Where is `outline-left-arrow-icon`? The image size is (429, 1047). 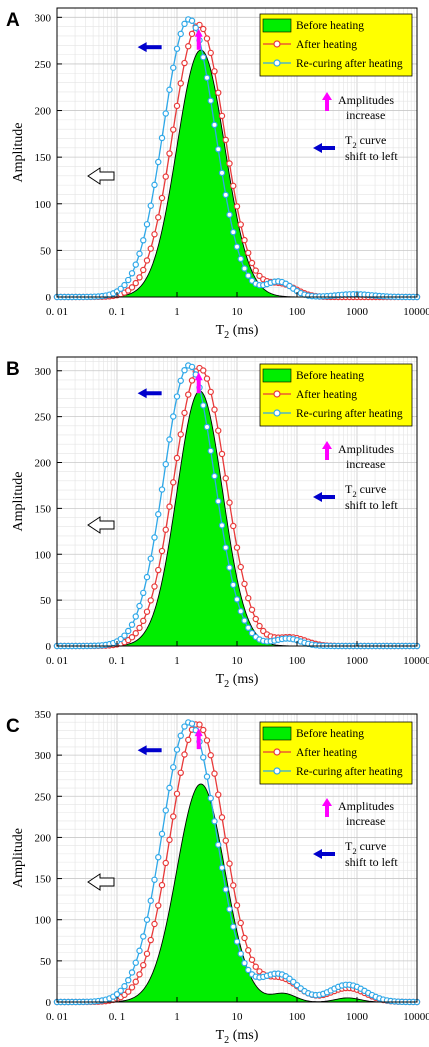 outline-left-arrow-icon is located at coordinates (101, 882).